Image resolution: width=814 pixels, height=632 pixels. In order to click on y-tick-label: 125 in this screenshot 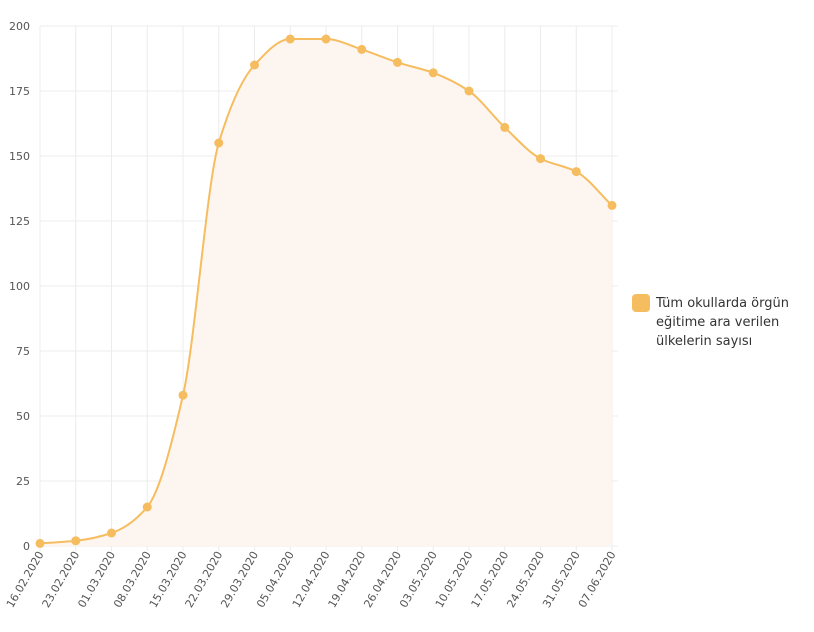, I will do `click(19, 221)`.